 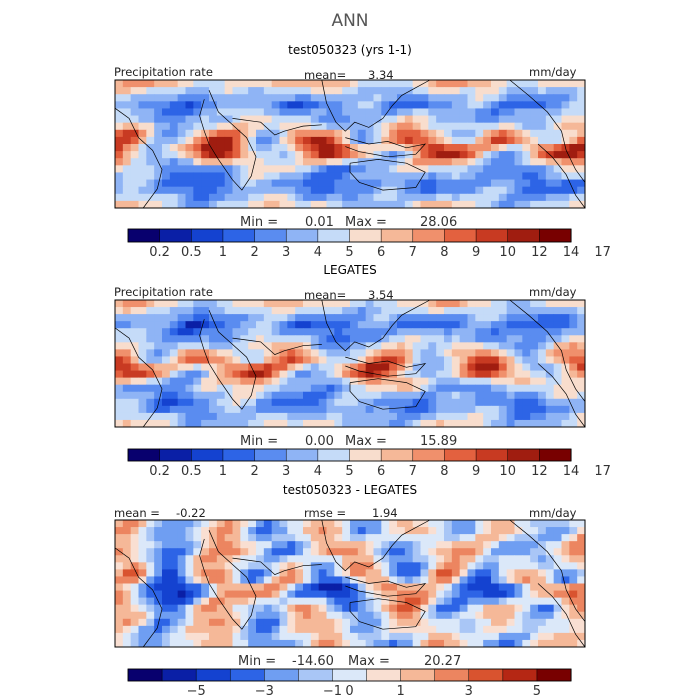 I want to click on panel2-colorbar-tick-label: 1, so click(x=223, y=471).